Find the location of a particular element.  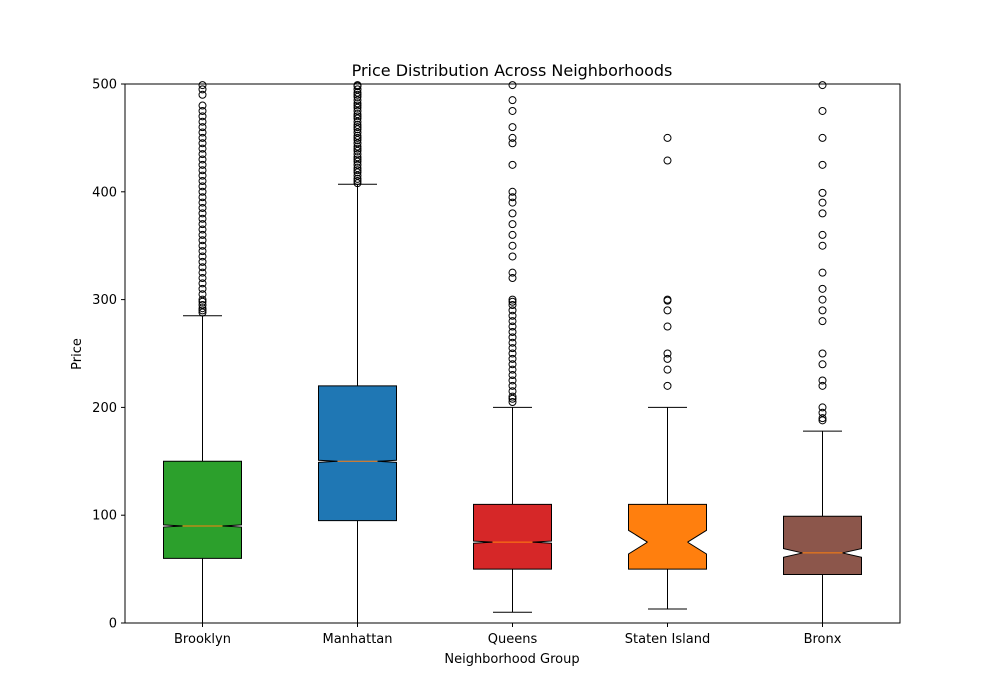

box-bronx is located at coordinates (822, 352).